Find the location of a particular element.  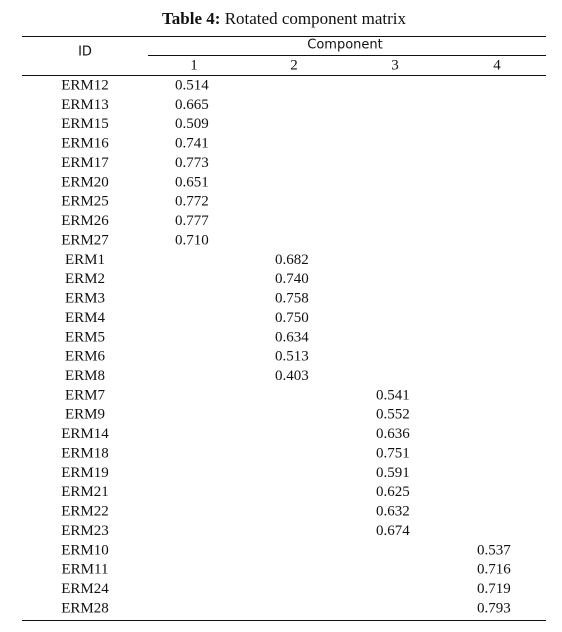

row-id: ERM19 is located at coordinates (85, 473).